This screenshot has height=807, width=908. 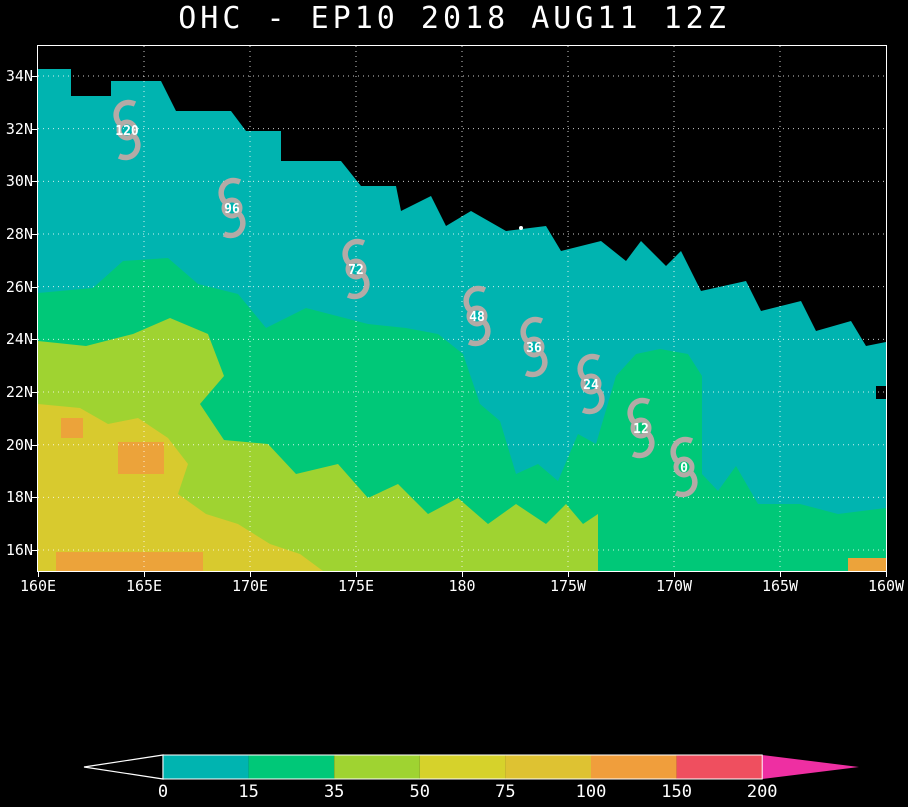 I want to click on colorbar, so click(x=471, y=767).